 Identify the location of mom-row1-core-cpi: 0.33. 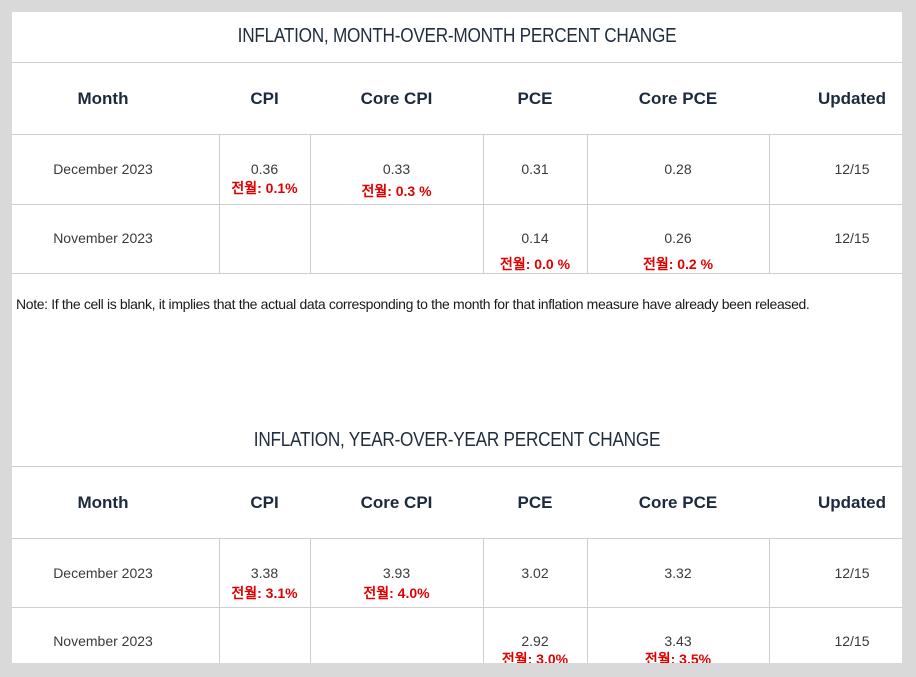
(396, 169).